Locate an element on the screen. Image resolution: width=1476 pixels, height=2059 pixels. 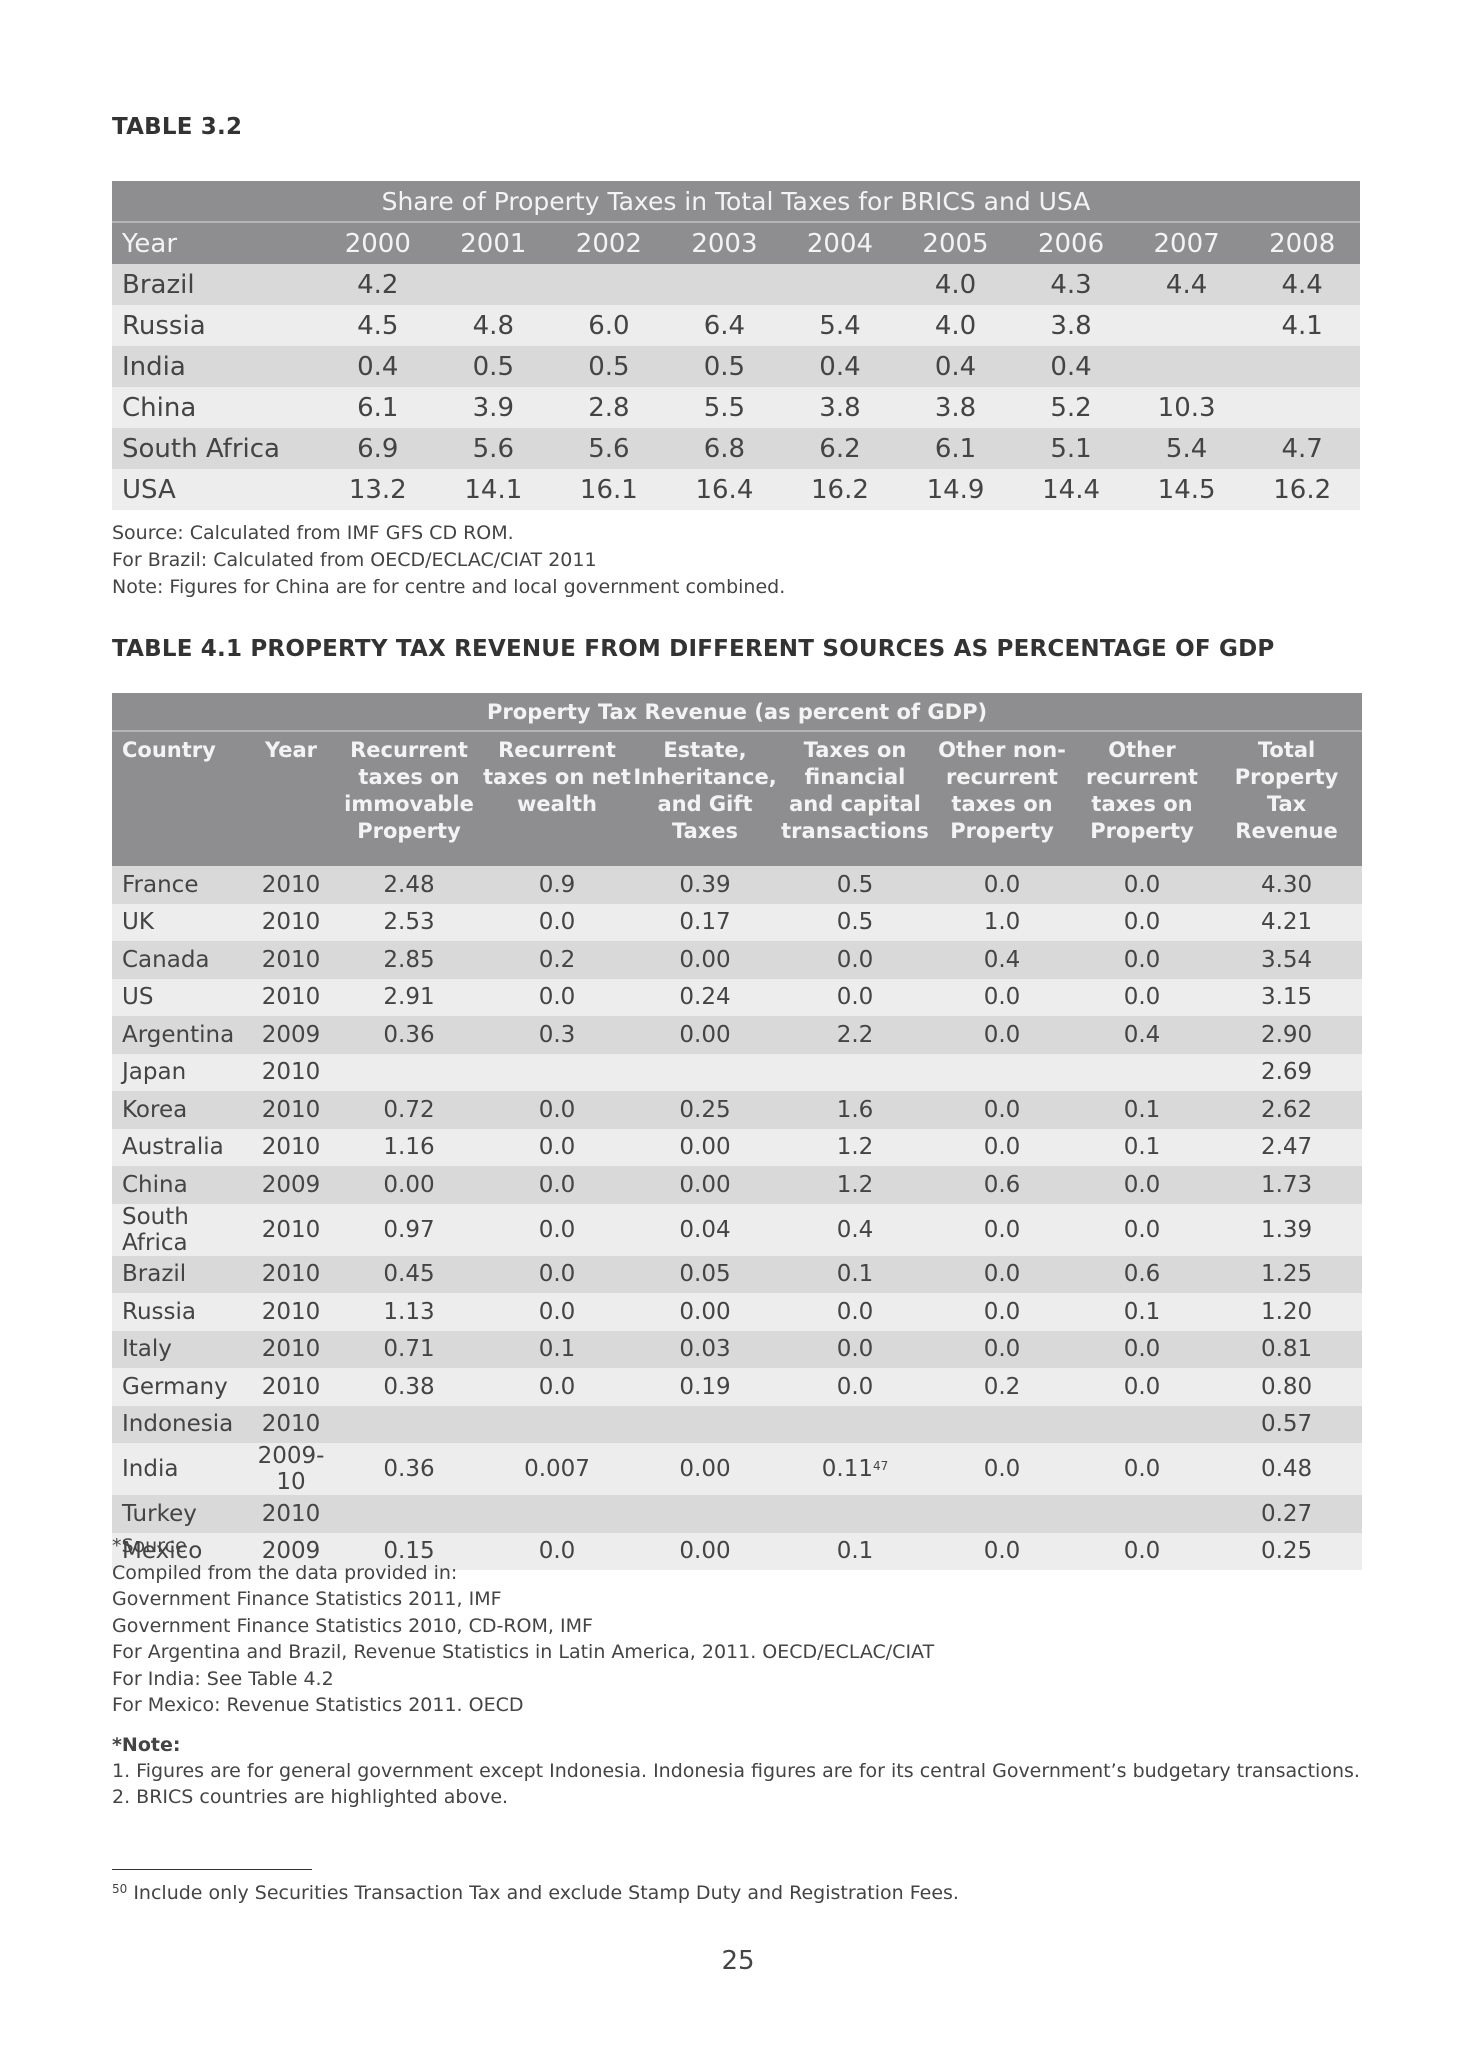
cell-value: 3.15 is located at coordinates (1286, 997).